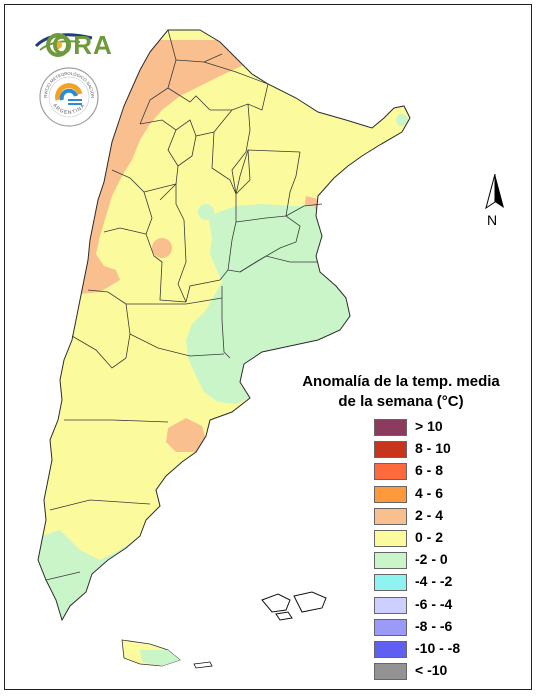 This screenshot has height=696, width=538. Describe the element at coordinates (438, 647) in the screenshot. I see `legend-label: -10 - -8` at that location.